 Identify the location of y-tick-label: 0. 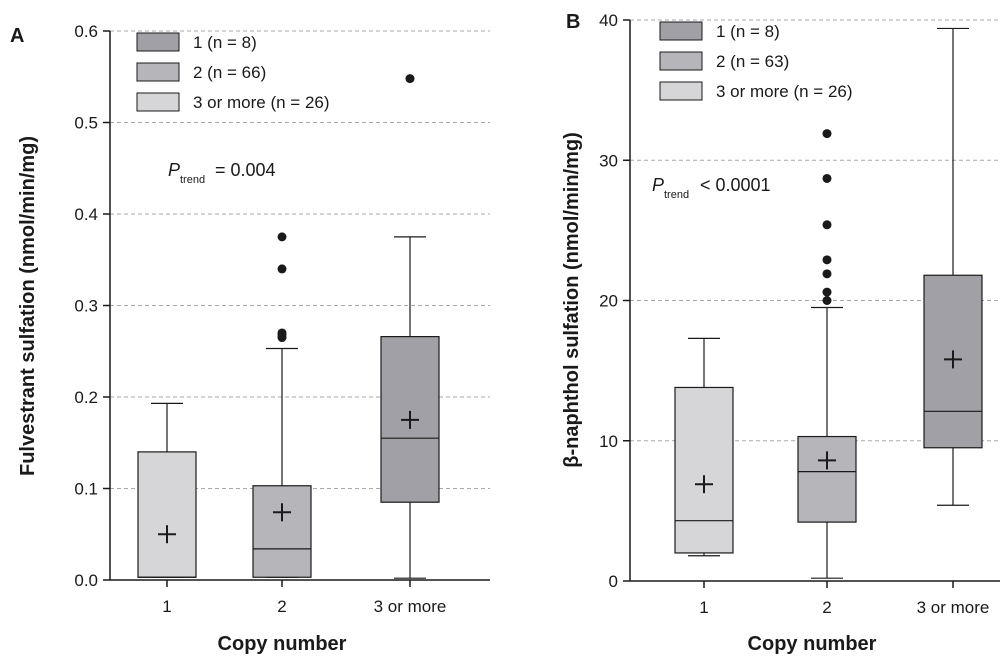
(613, 581).